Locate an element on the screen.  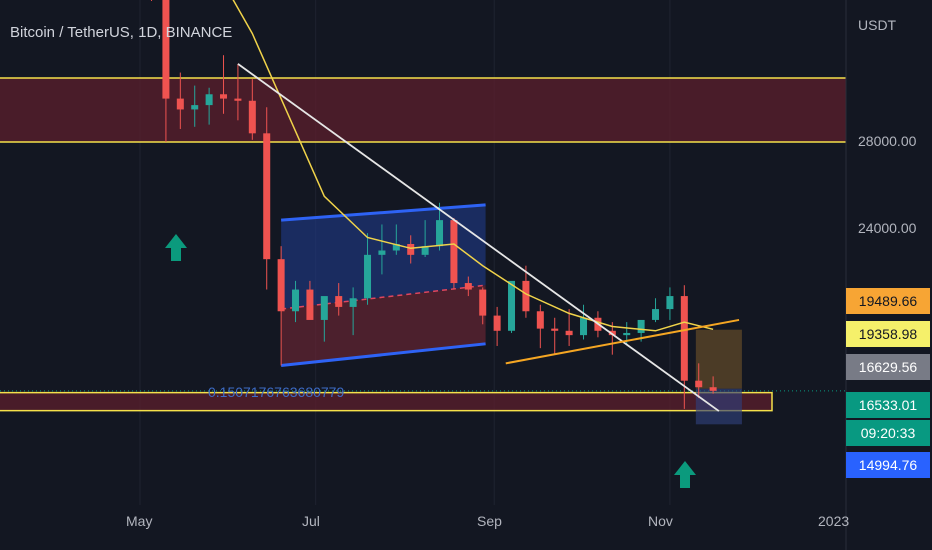
support-trend-line is located at coordinates (622, 341).